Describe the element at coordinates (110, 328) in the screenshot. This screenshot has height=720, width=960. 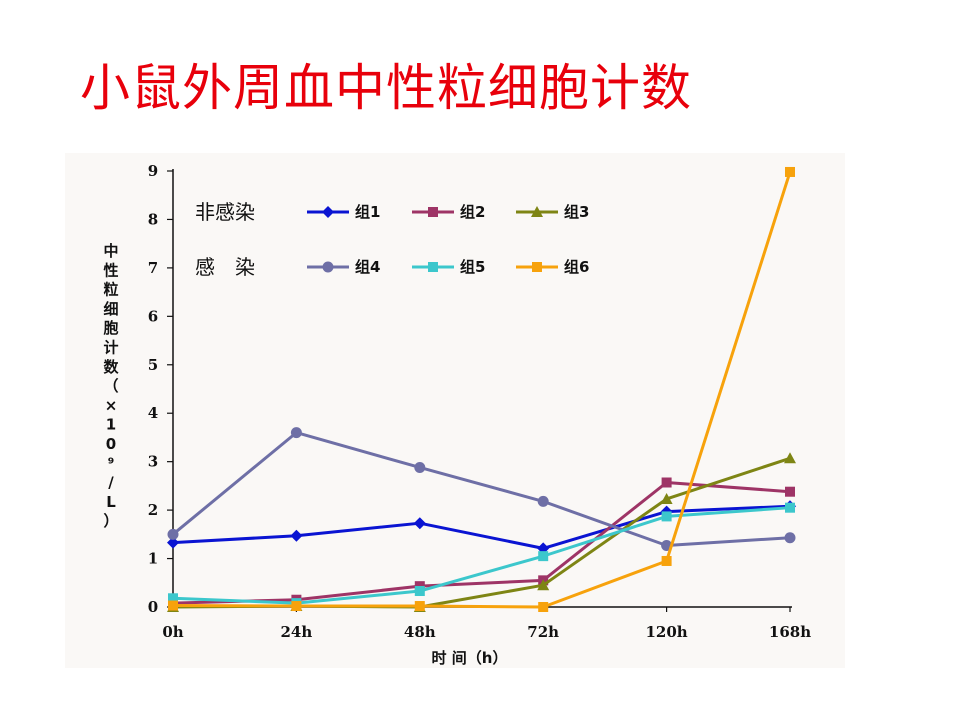
I see `y-axis-title-char: 胞` at that location.